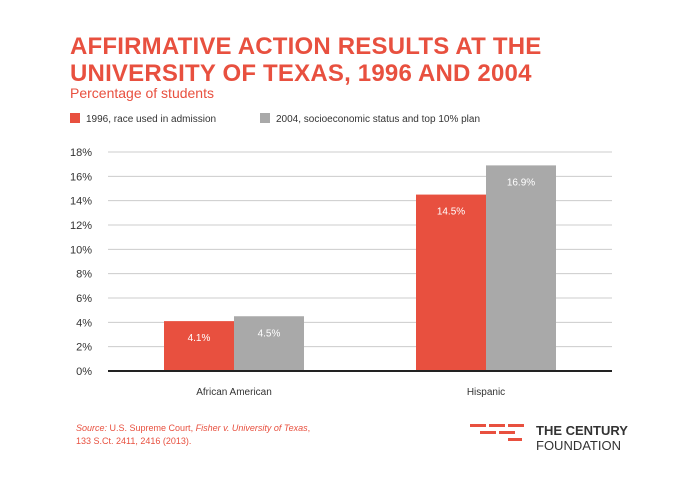  Describe the element at coordinates (84, 275) in the screenshot. I see `y-tick-label: 8%` at that location.